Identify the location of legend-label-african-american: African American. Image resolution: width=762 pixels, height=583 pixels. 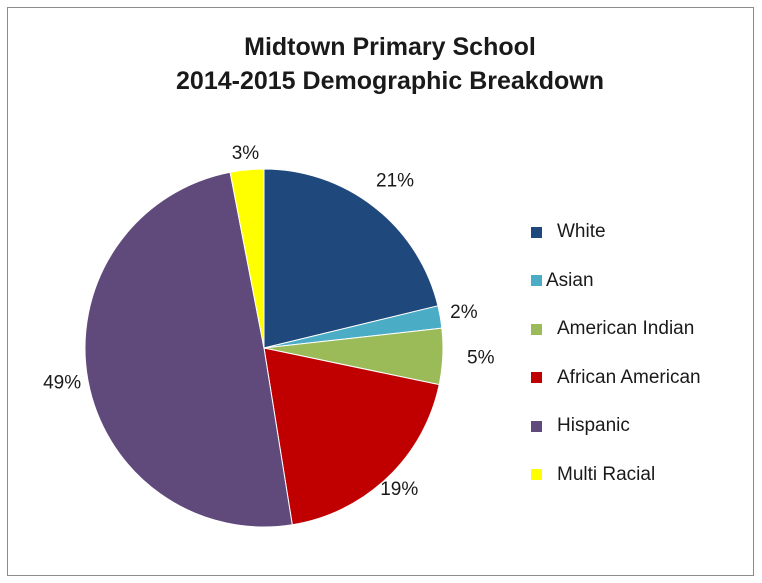
(629, 377).